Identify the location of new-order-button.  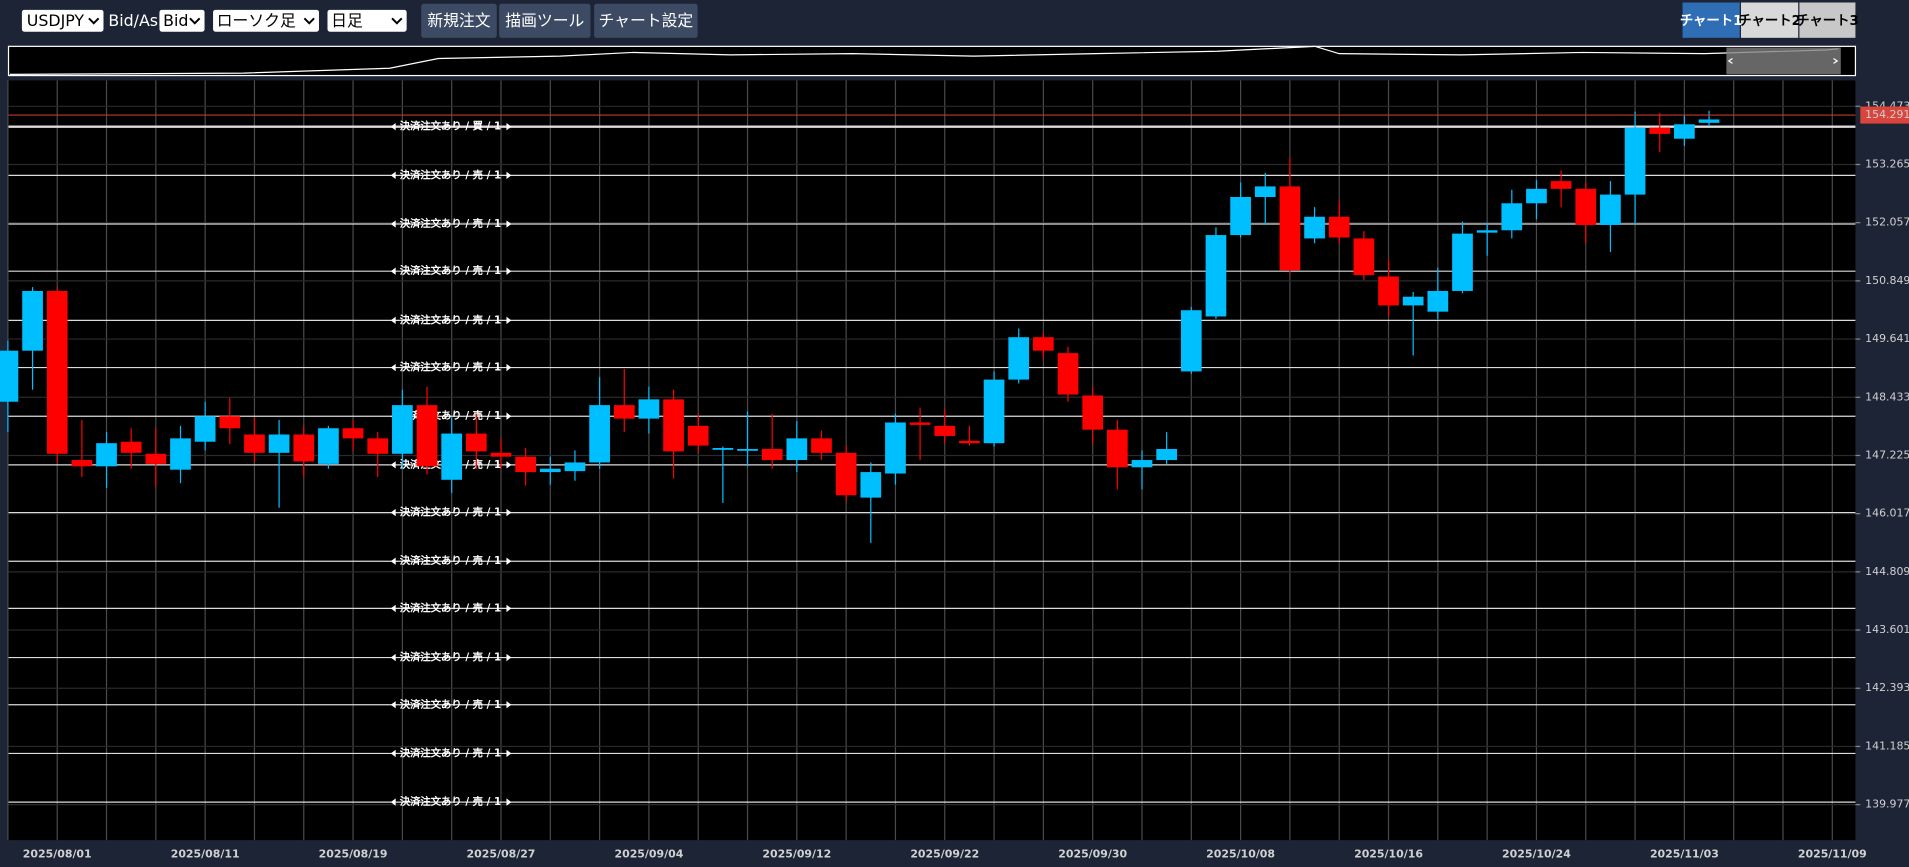
(459, 20).